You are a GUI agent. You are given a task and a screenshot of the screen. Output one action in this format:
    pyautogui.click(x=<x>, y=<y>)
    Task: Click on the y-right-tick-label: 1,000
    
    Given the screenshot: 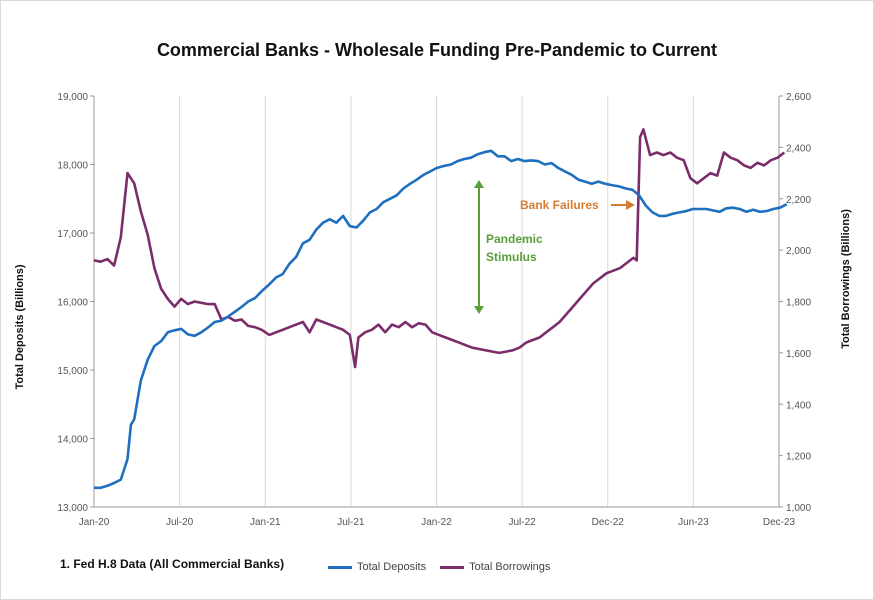 What is the action you would take?
    pyautogui.click(x=798, y=508)
    